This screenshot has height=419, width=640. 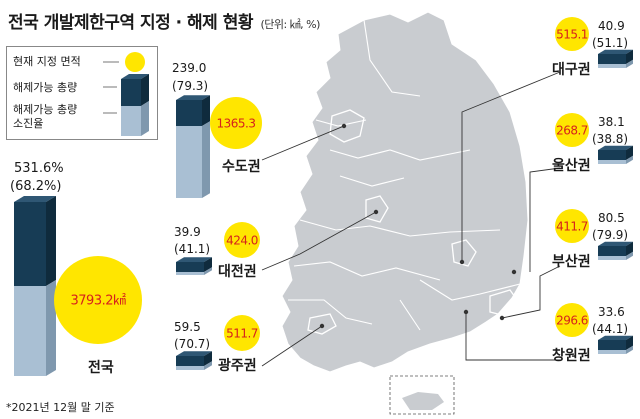 I want to click on changwon-bar, so click(x=615, y=344).